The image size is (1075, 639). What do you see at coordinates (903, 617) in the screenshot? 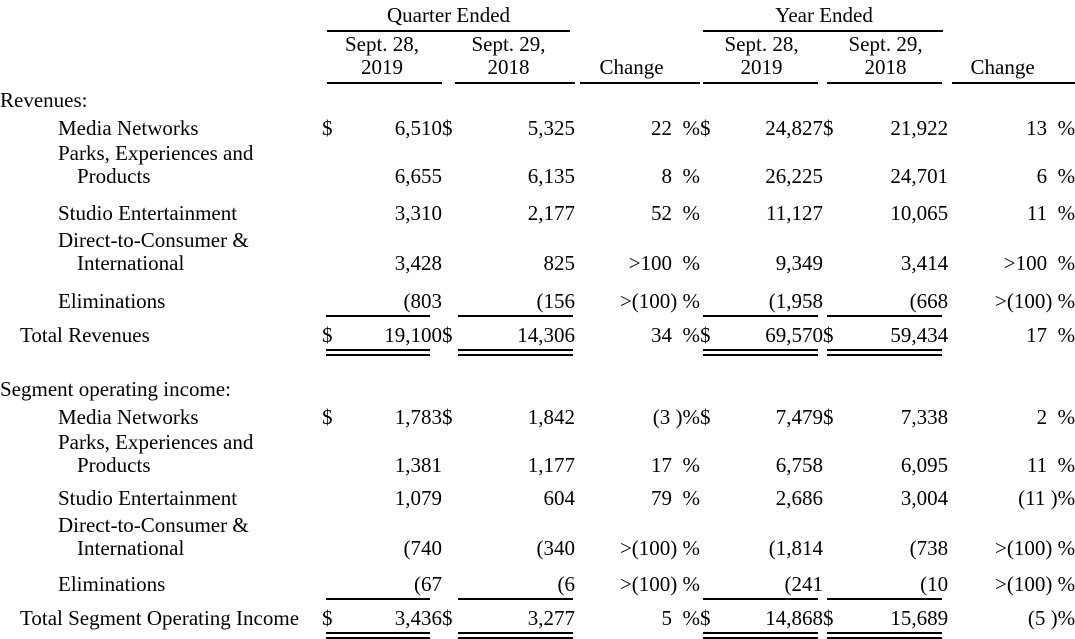
I see `amount-cell: 15,689` at bounding box center [903, 617].